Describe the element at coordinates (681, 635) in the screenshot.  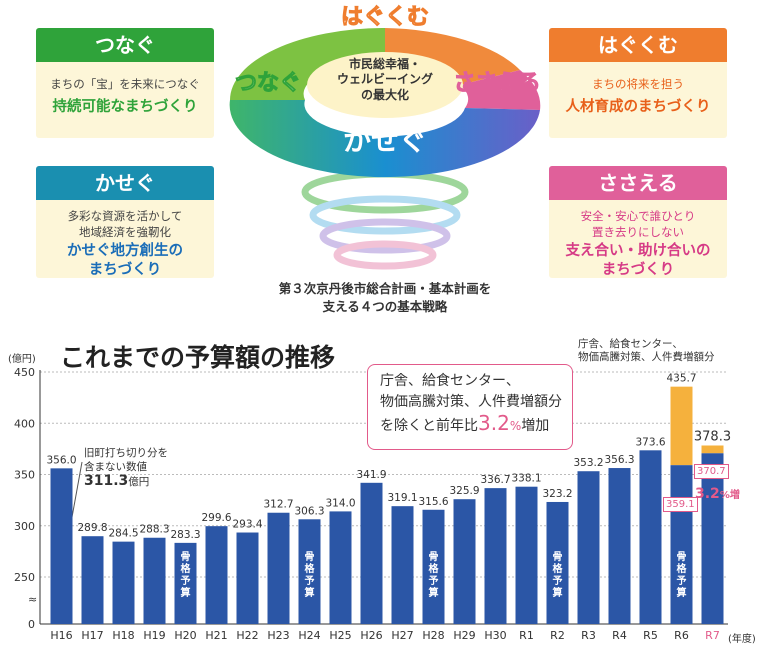
I see `x-tick-label-R6: R6` at that location.